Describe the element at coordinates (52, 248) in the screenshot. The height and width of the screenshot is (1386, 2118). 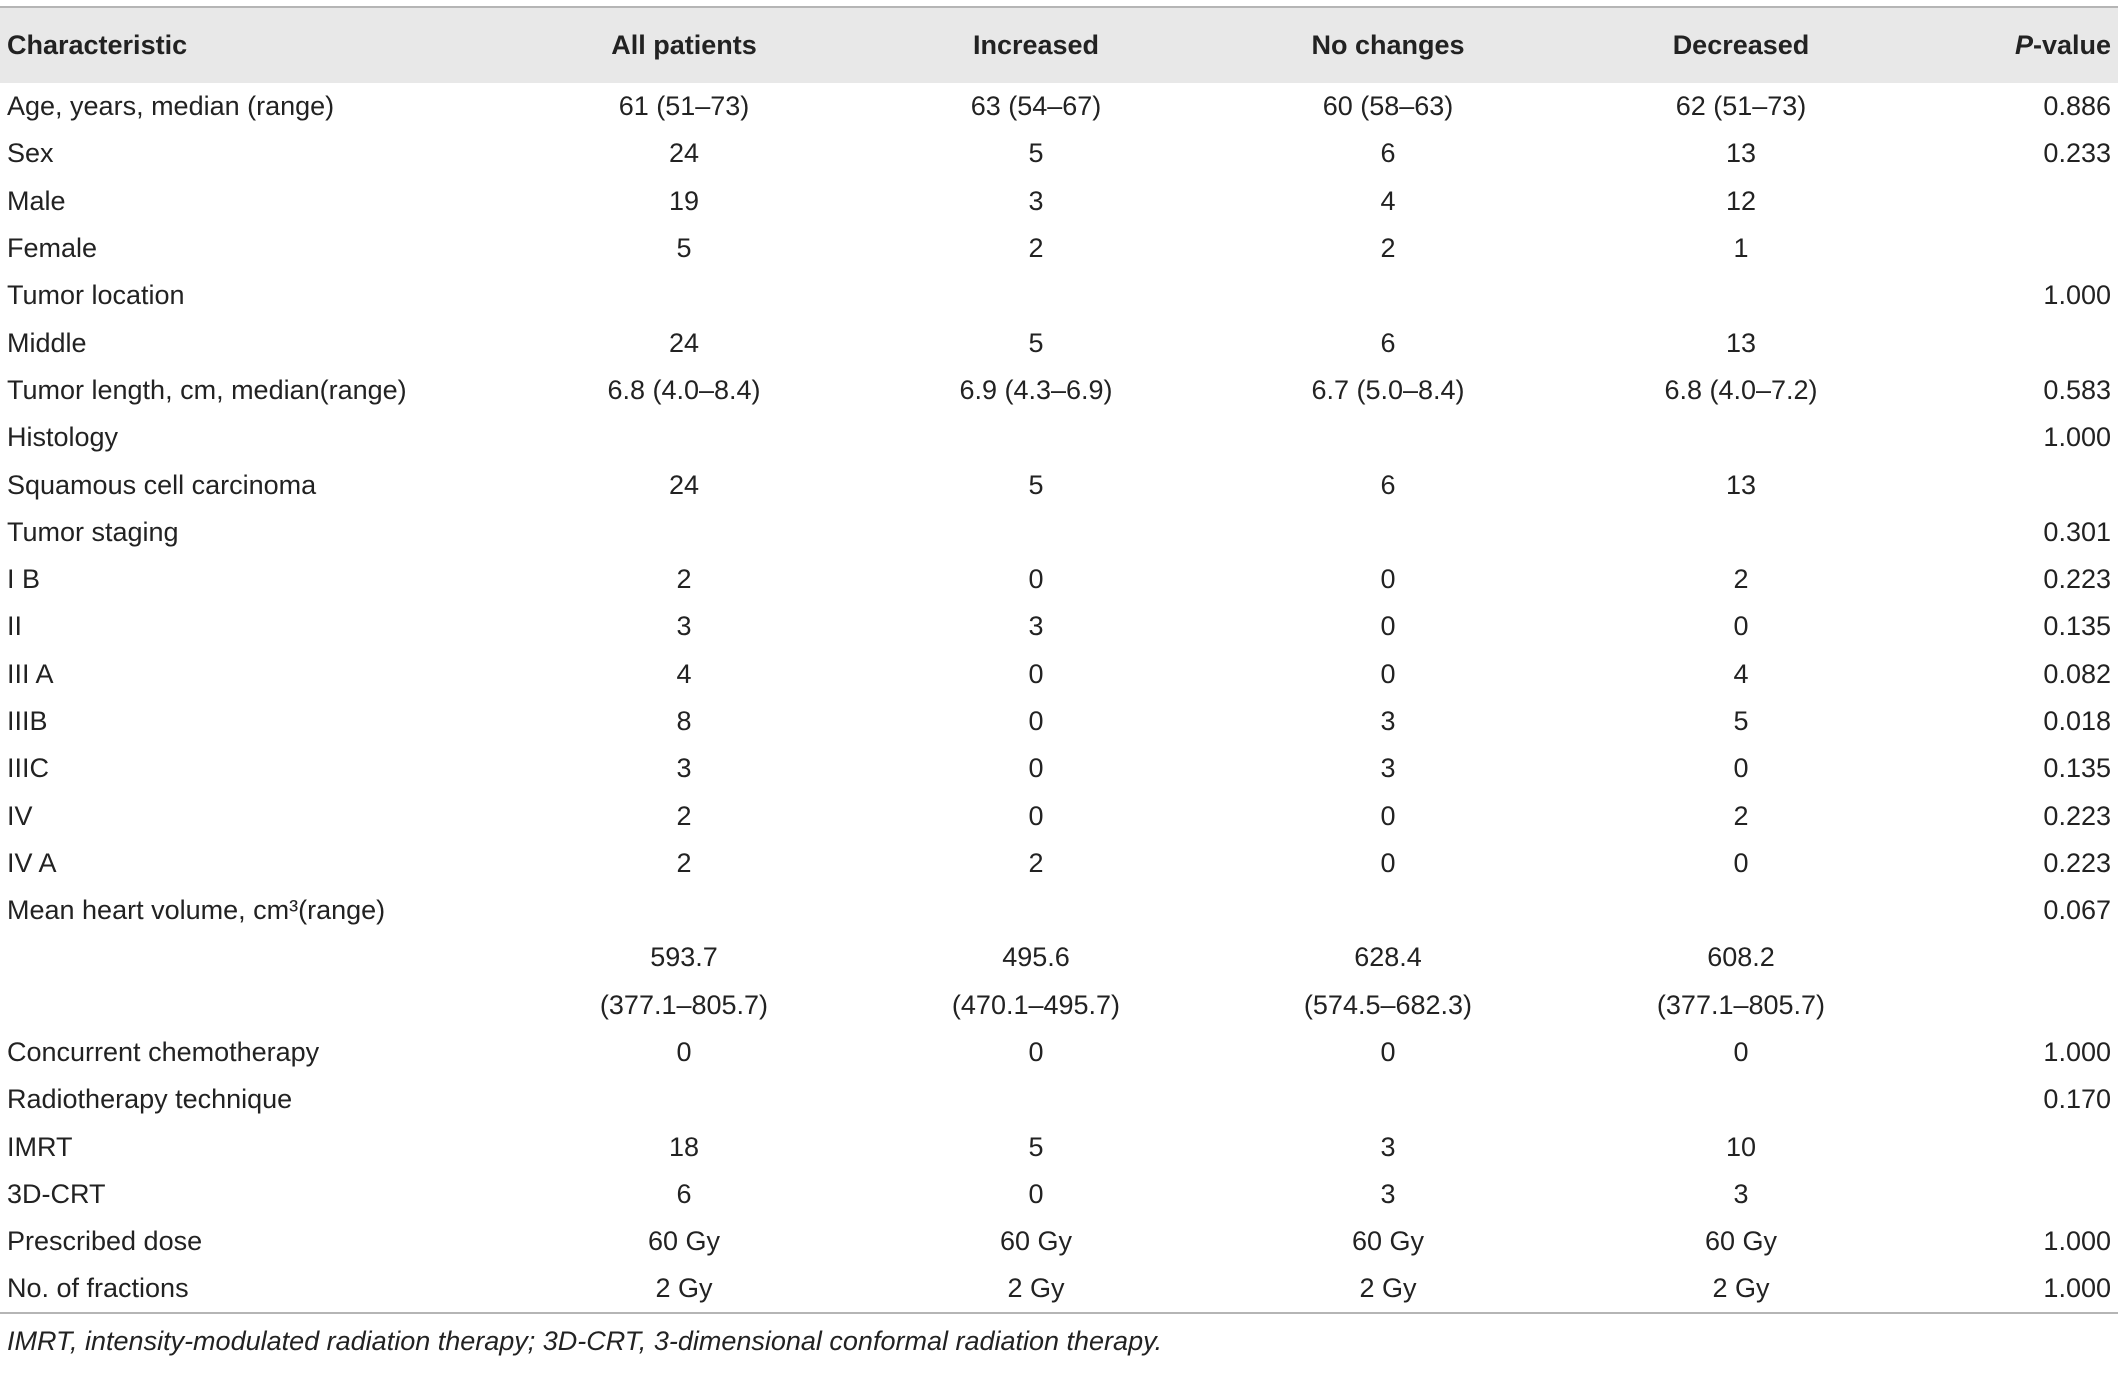
I see `table-cell: Female` at that location.